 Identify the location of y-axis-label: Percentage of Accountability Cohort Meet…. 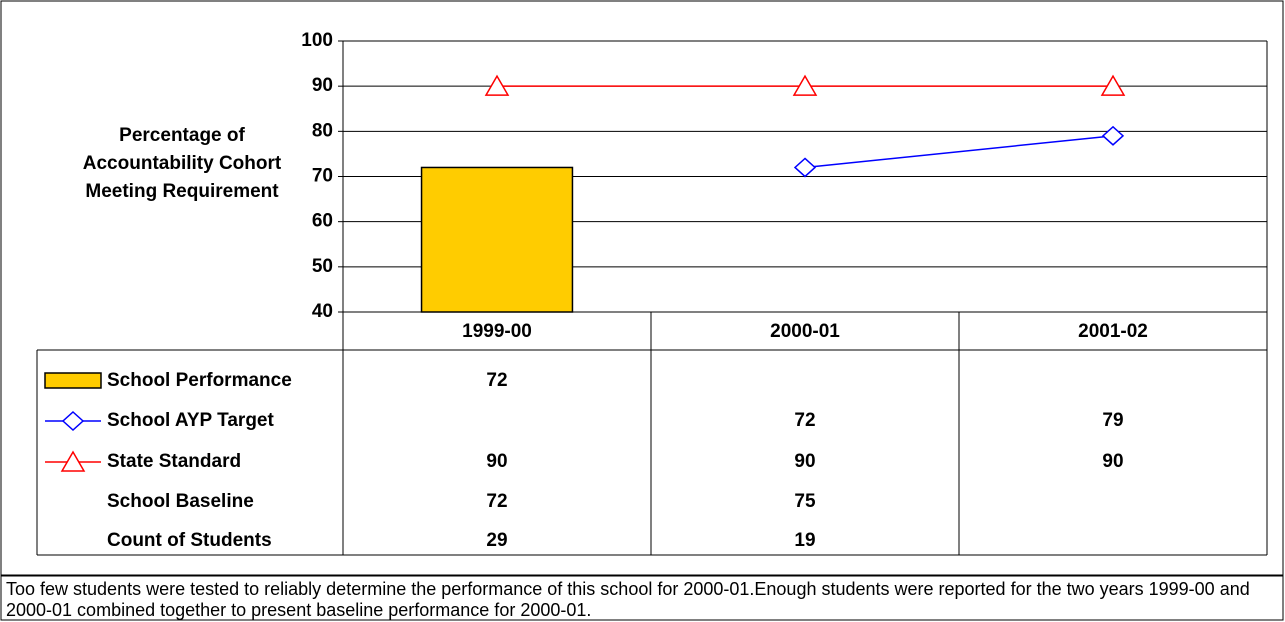
(182, 163).